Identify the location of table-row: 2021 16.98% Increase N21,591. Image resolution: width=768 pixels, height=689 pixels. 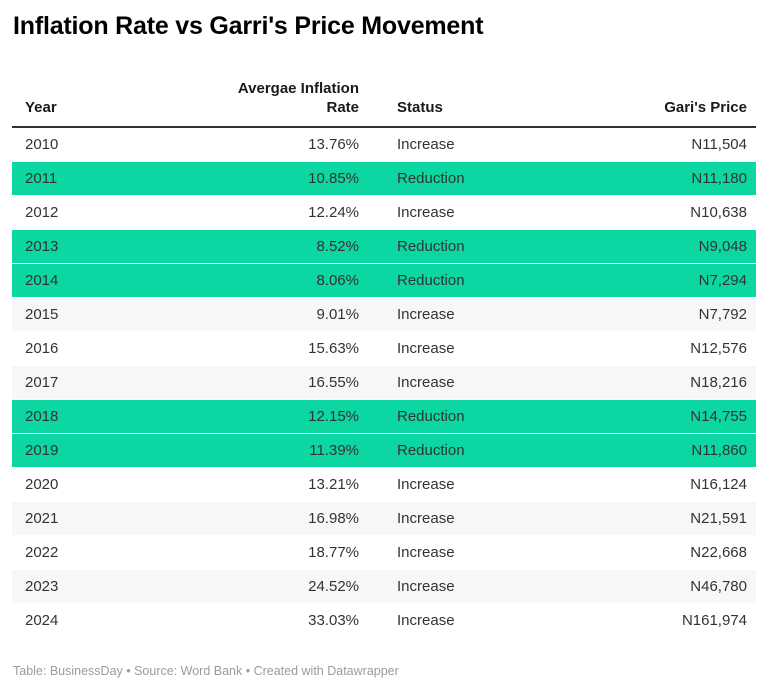
(384, 518).